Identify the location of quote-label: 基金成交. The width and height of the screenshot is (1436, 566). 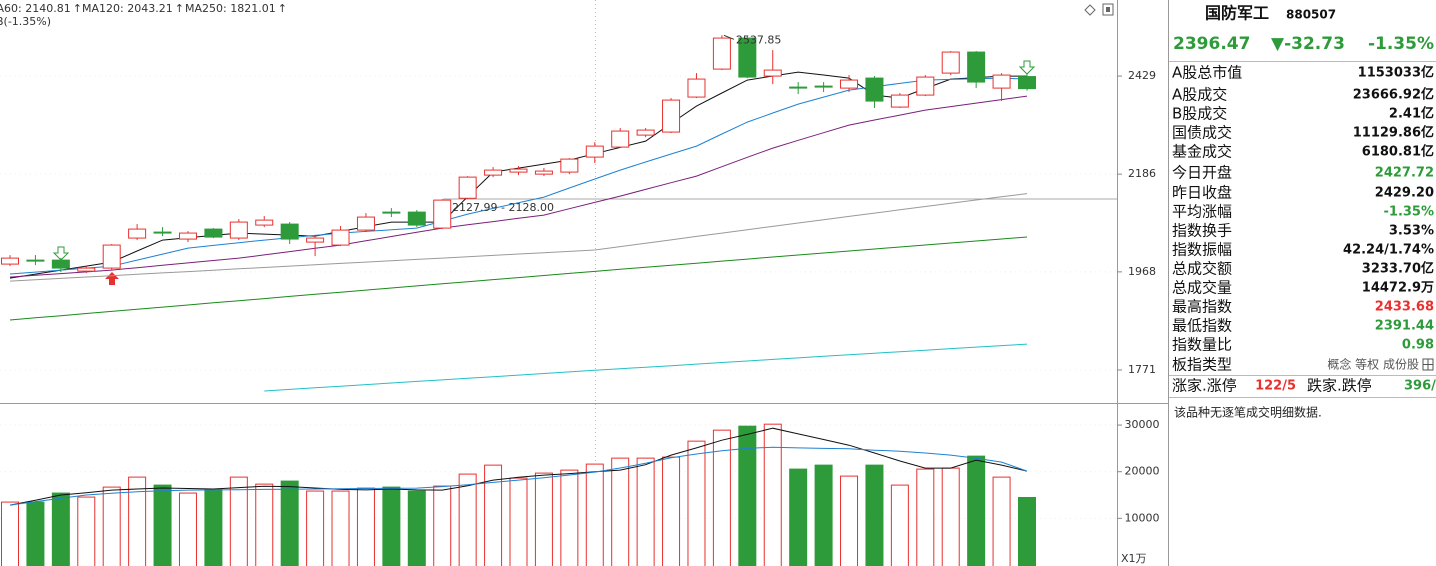
(1202, 152).